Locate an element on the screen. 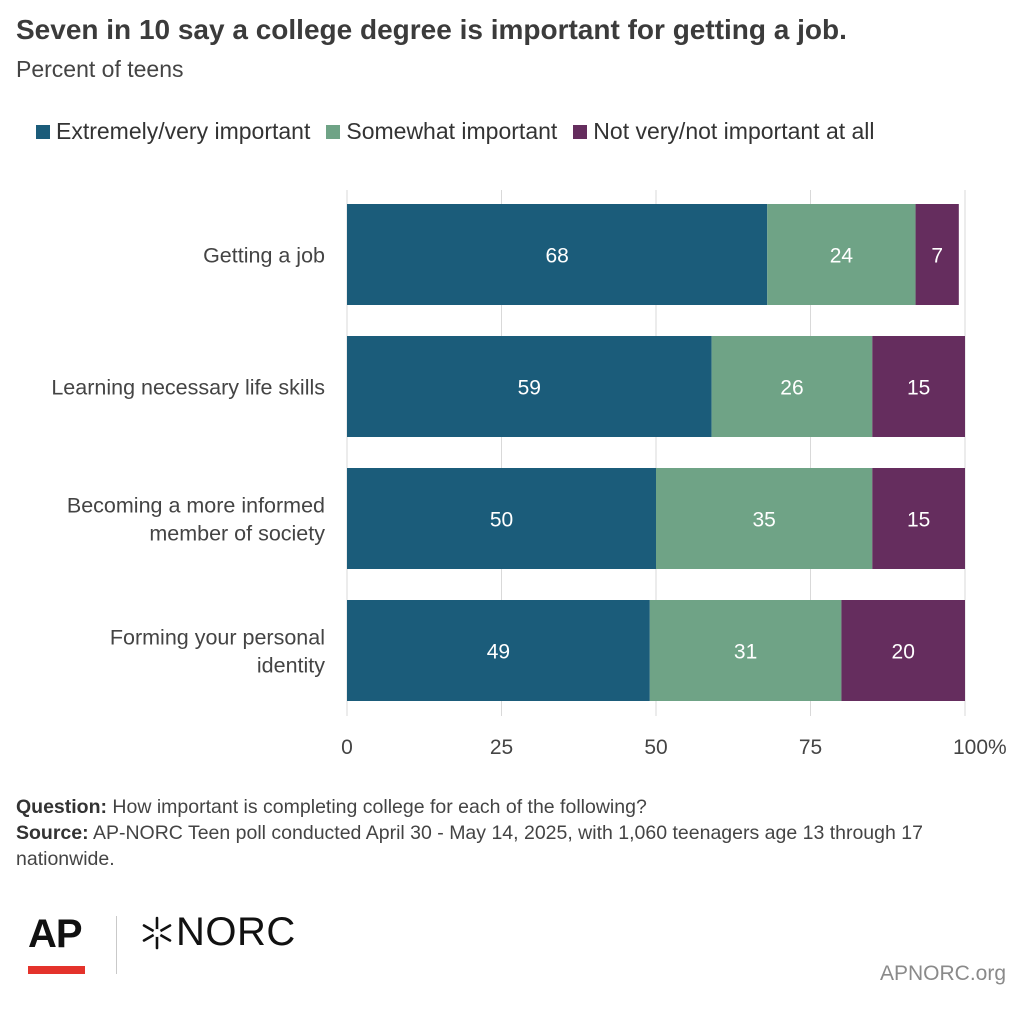 Image resolution: width=1024 pixels, height=1009 pixels. source-label: Source: is located at coordinates (52, 833).